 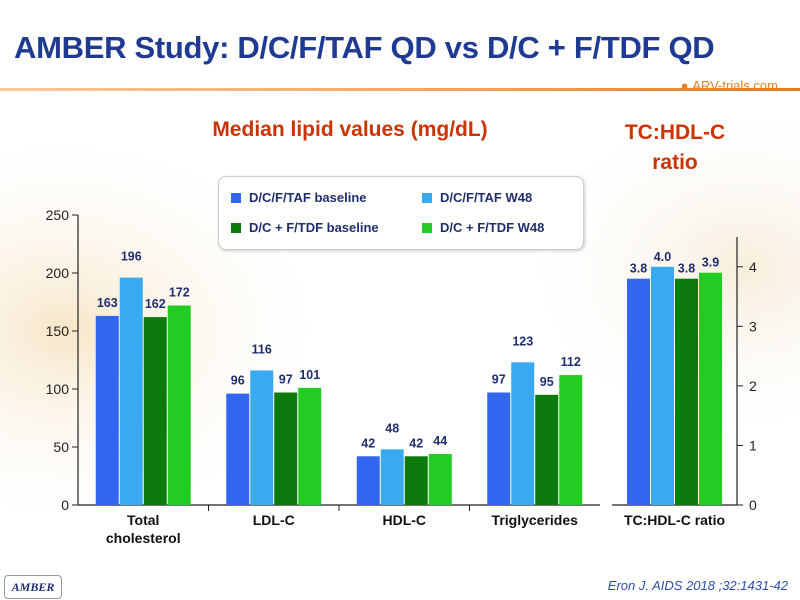 What do you see at coordinates (753, 505) in the screenshot?
I see `ratio-y-tick-label: 0` at bounding box center [753, 505].